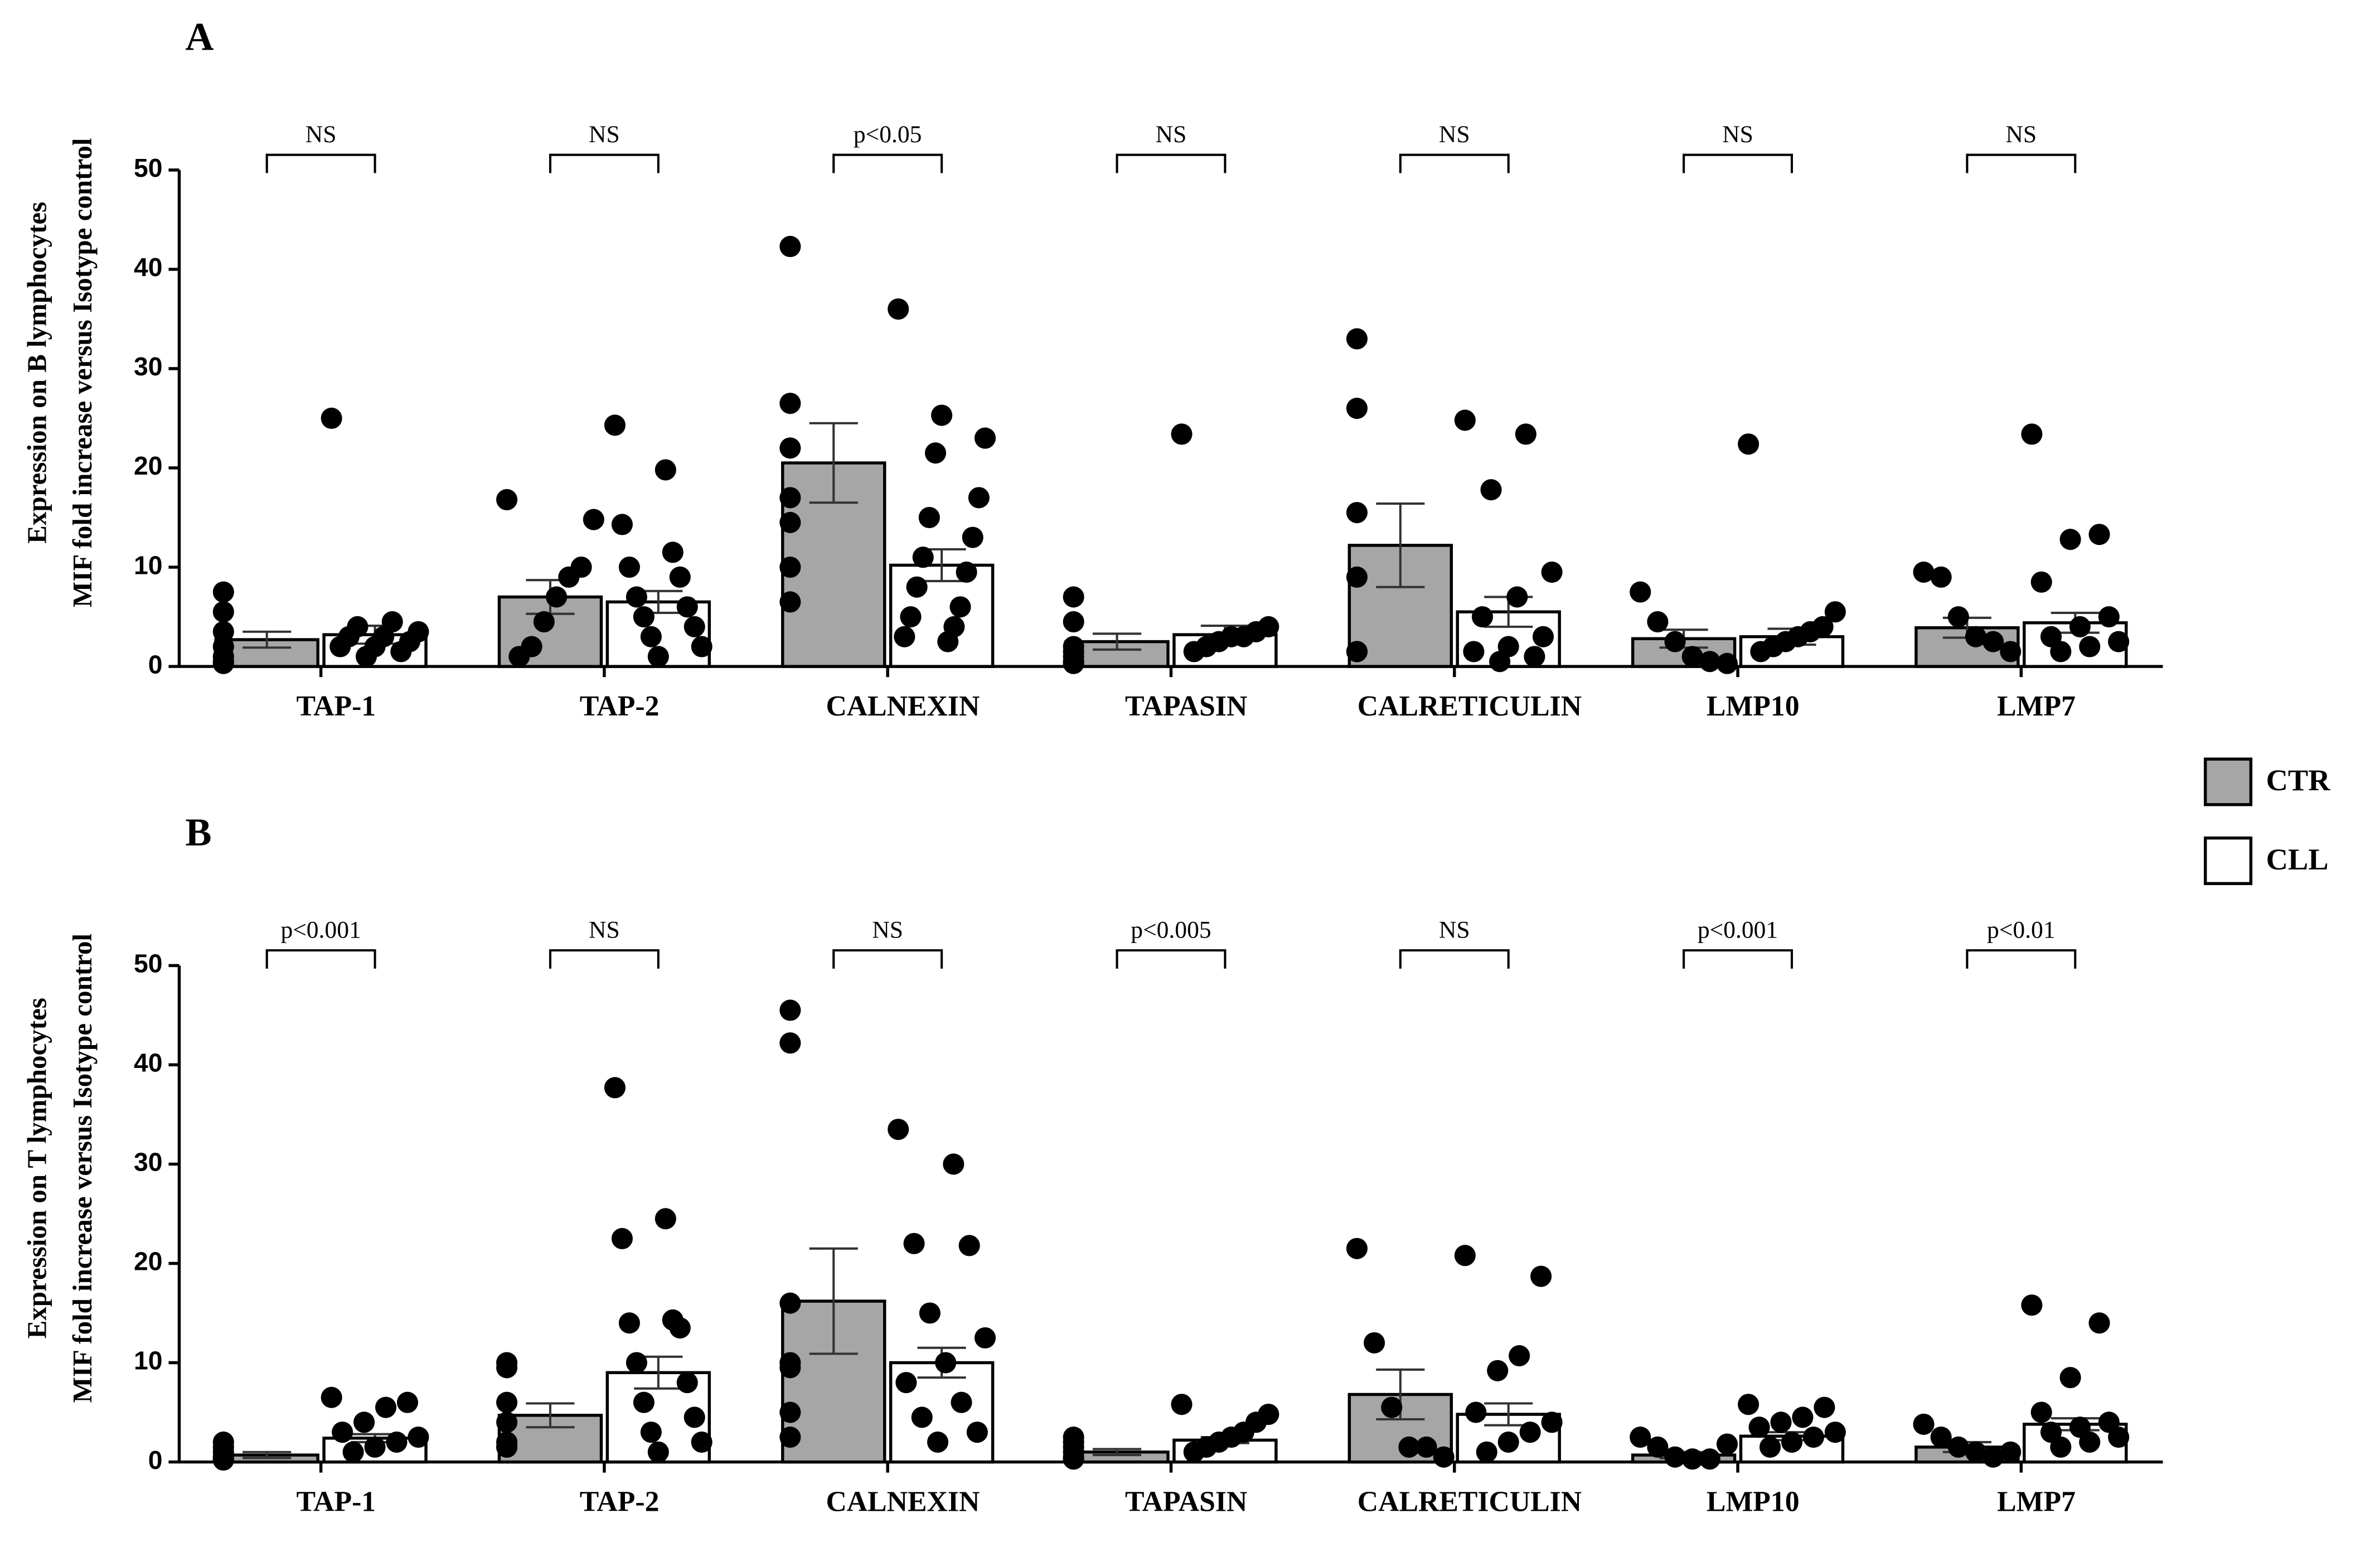 The image size is (2380, 1547). What do you see at coordinates (148, 167) in the screenshot?
I see `y-tick-label: 50` at bounding box center [148, 167].